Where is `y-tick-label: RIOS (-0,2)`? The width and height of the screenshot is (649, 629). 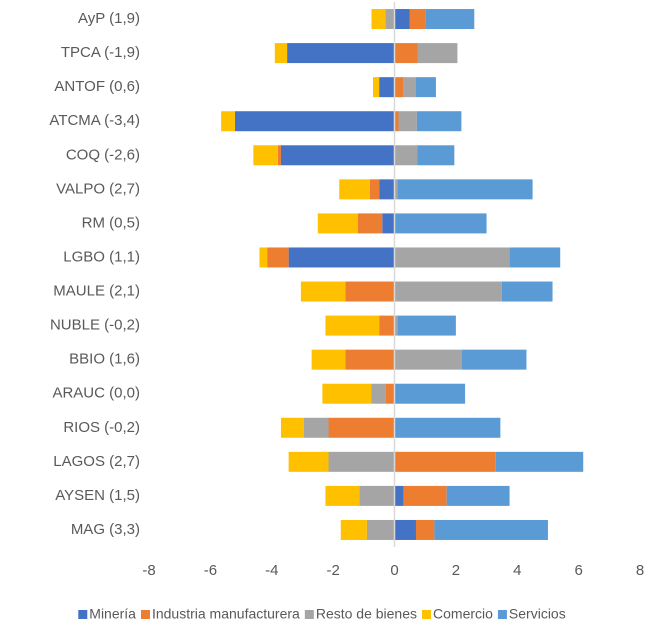
y-tick-label: RIOS (-0,2) is located at coordinates (101, 427).